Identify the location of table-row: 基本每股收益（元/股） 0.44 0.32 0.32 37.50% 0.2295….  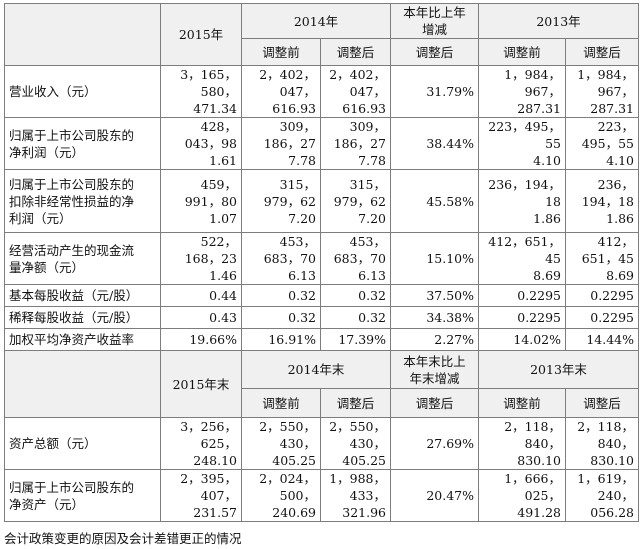
(321, 295).